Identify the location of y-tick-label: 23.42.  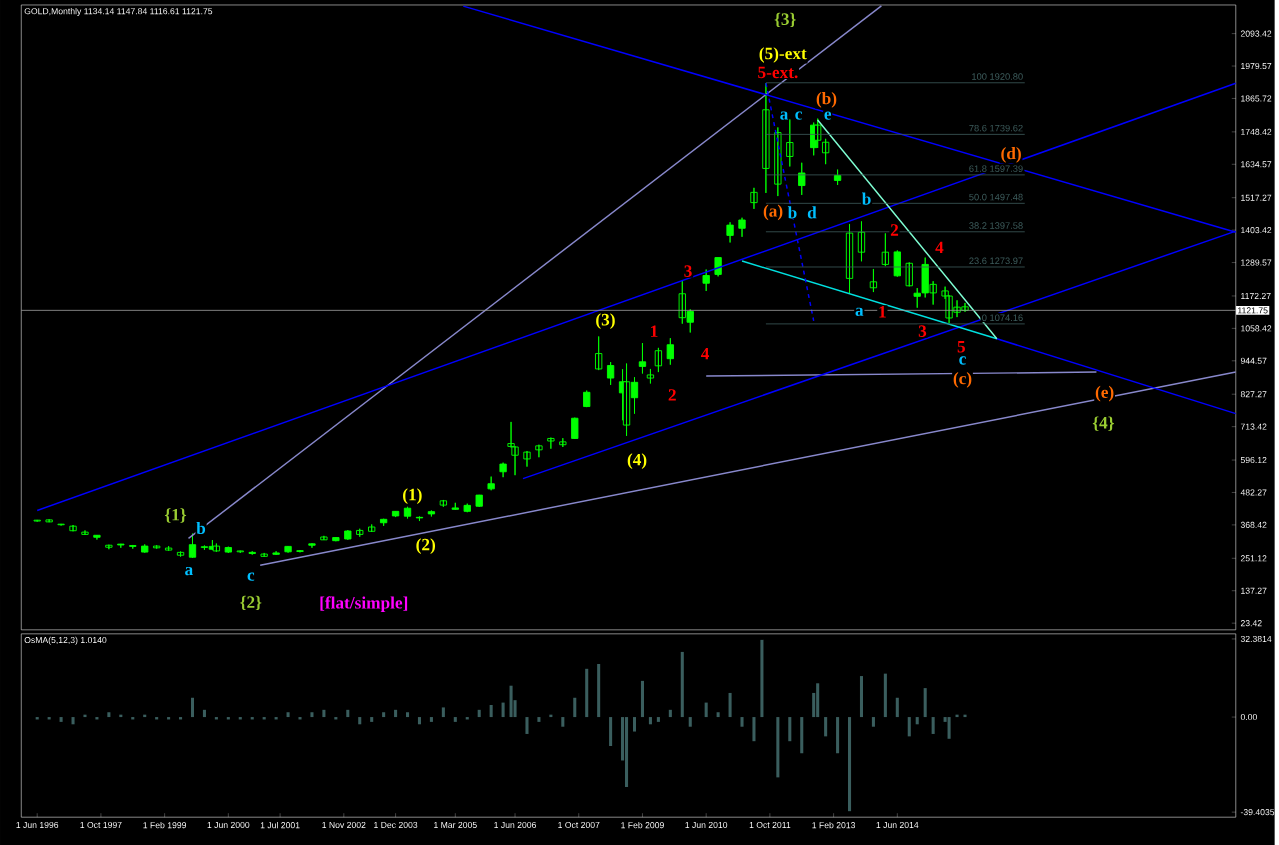
(1251, 623).